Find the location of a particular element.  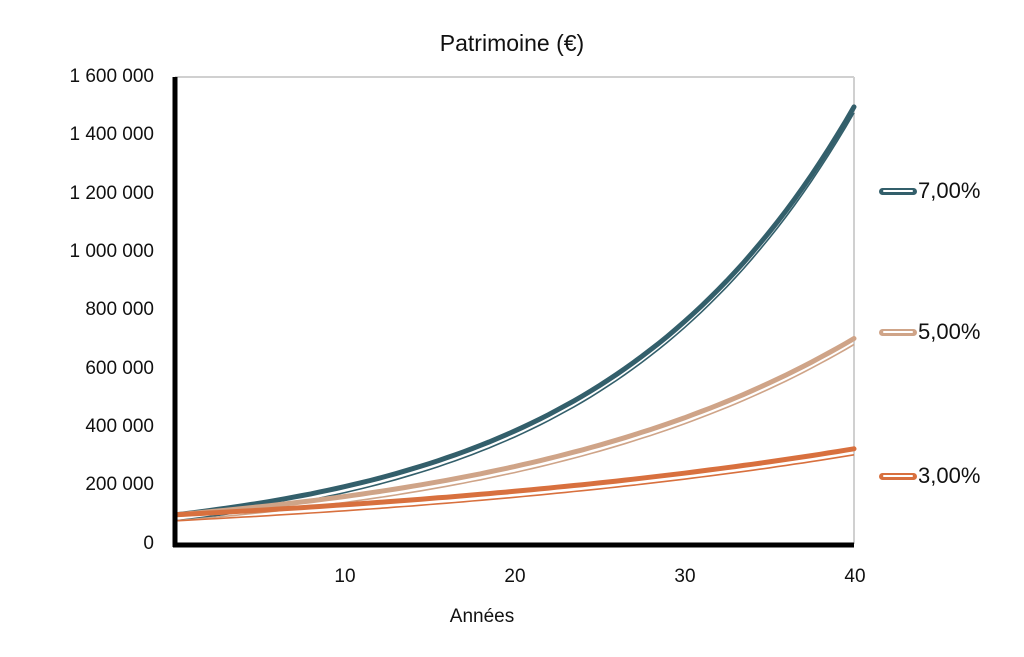

y-tick-label: 0 is located at coordinates (148, 543).